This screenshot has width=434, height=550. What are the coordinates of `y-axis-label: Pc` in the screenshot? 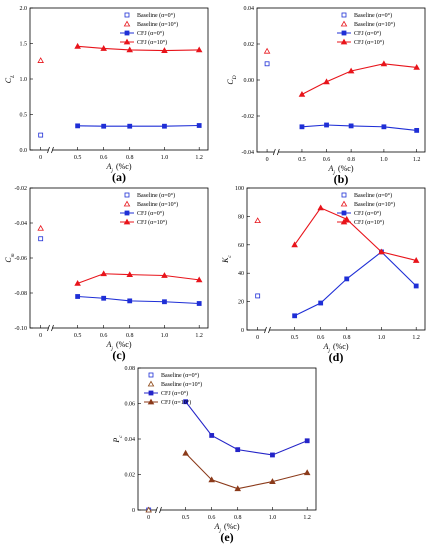 It's located at (118, 439).